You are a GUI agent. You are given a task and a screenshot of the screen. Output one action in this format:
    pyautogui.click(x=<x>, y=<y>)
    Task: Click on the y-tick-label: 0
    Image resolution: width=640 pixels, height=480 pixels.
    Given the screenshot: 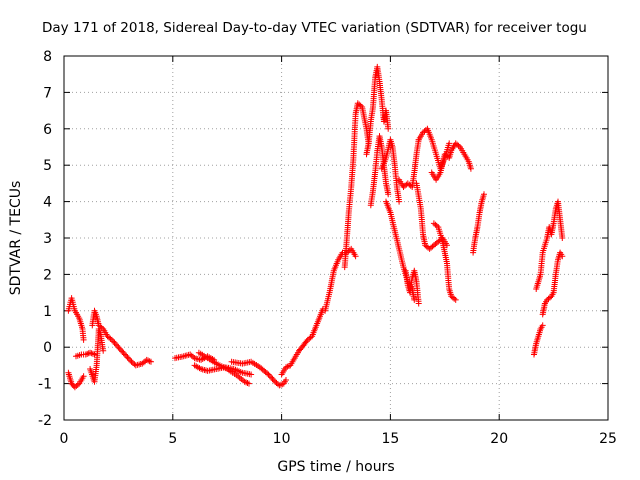 What is the action you would take?
    pyautogui.click(x=47, y=348)
    